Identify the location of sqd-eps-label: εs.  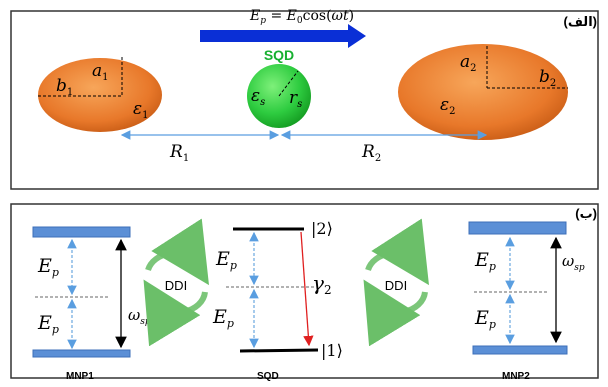
(258, 97).